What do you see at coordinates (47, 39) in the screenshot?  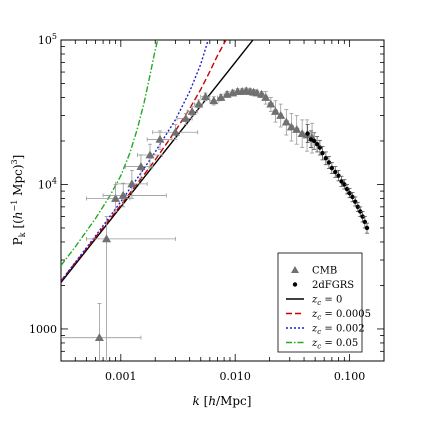 I see `y-tick-label: 10⁵` at bounding box center [47, 39].